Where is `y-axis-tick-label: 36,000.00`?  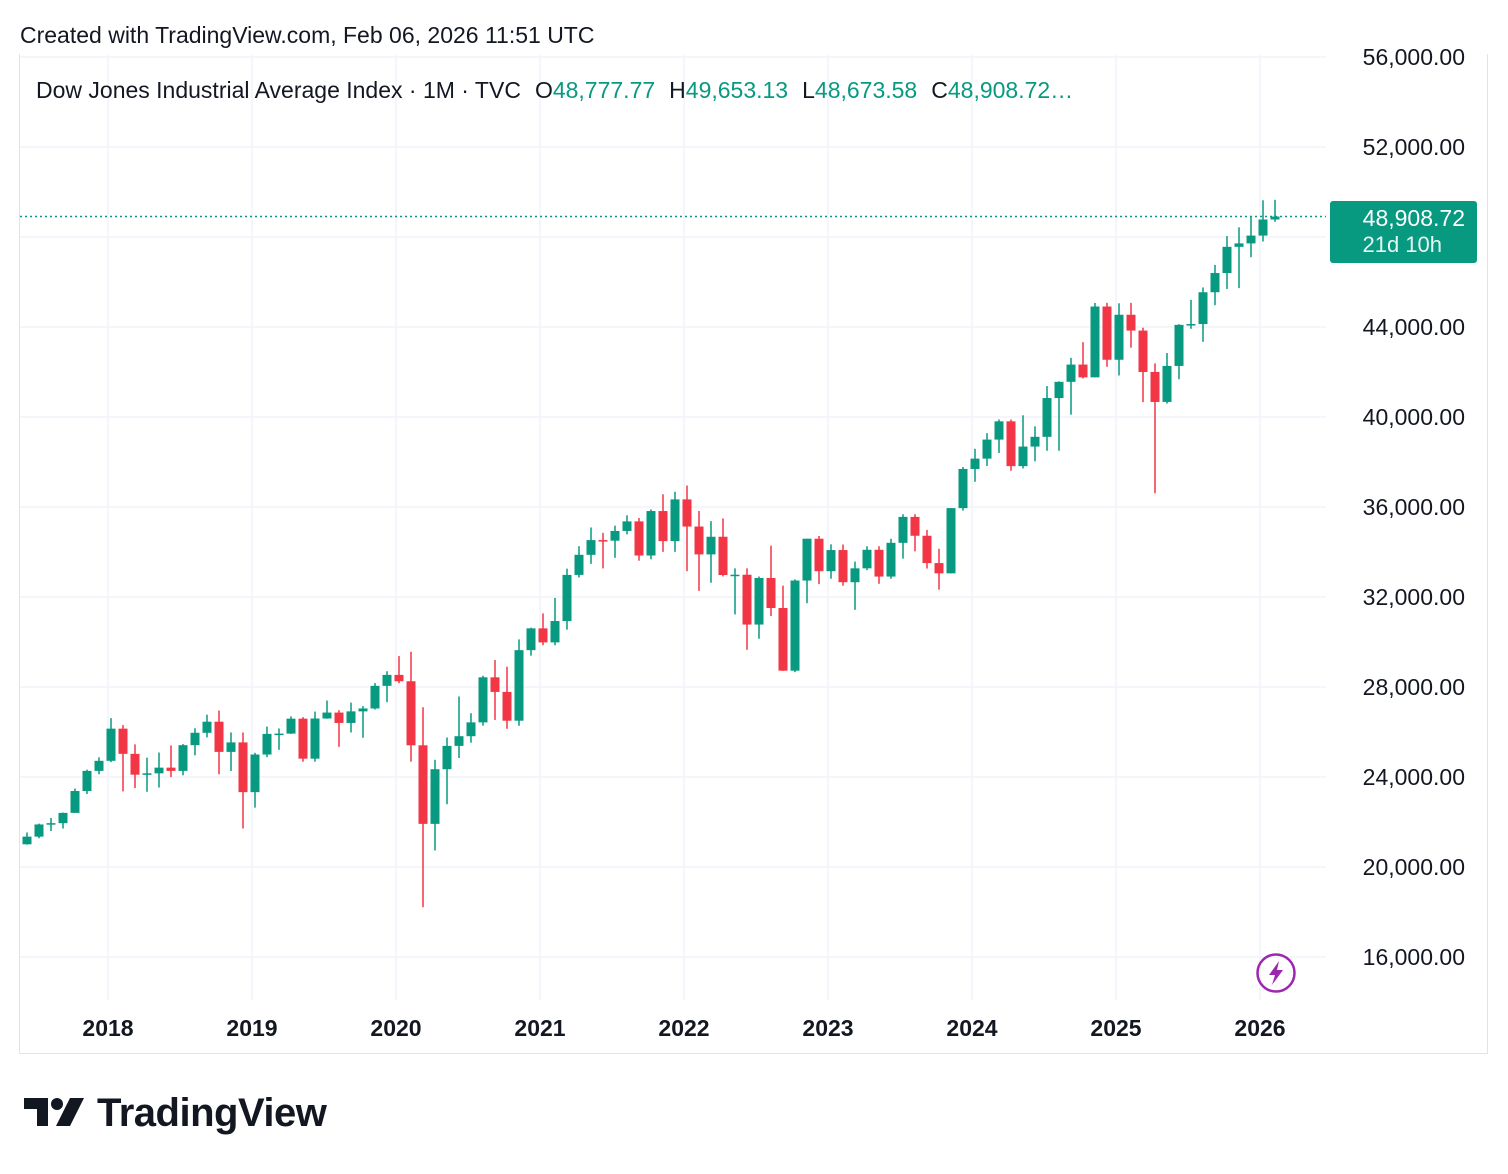 y-axis-tick-label: 36,000.00 is located at coordinates (1414, 507).